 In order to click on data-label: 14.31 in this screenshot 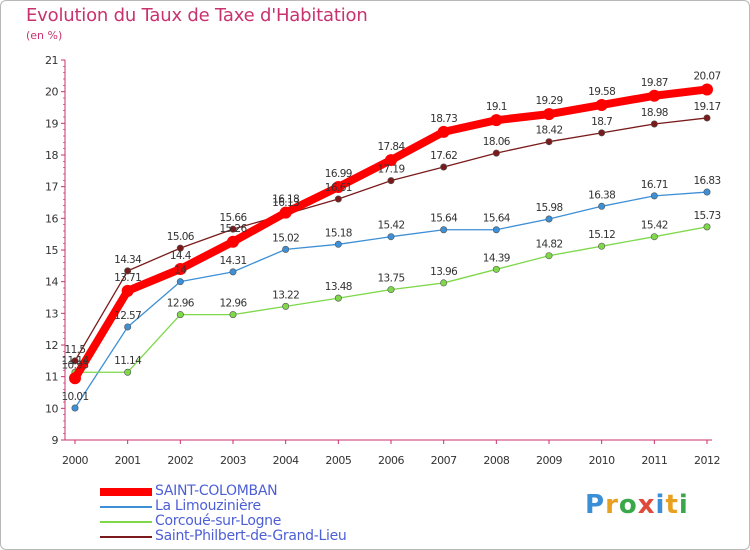, I will do `click(232, 261)`.